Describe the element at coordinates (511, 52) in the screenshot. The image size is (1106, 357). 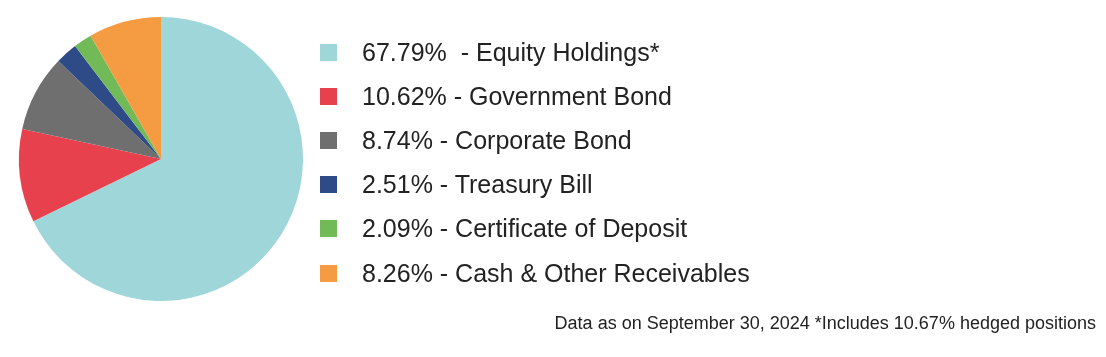
I see `legend-label: 67.79% - Equity Holdings*` at that location.